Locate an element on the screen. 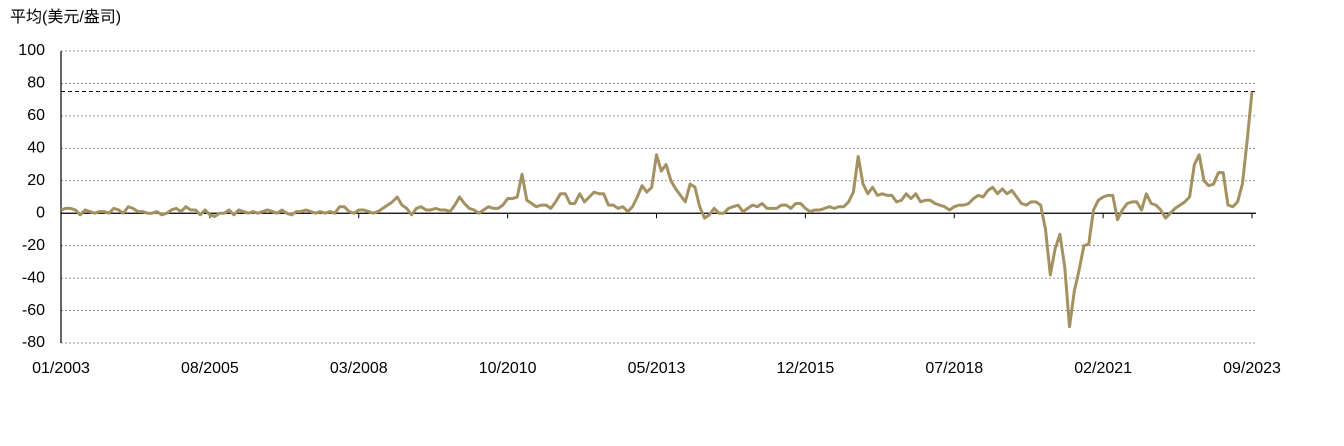 This screenshot has width=1344, height=446. x-tick-label: 03/2008 is located at coordinates (359, 368).